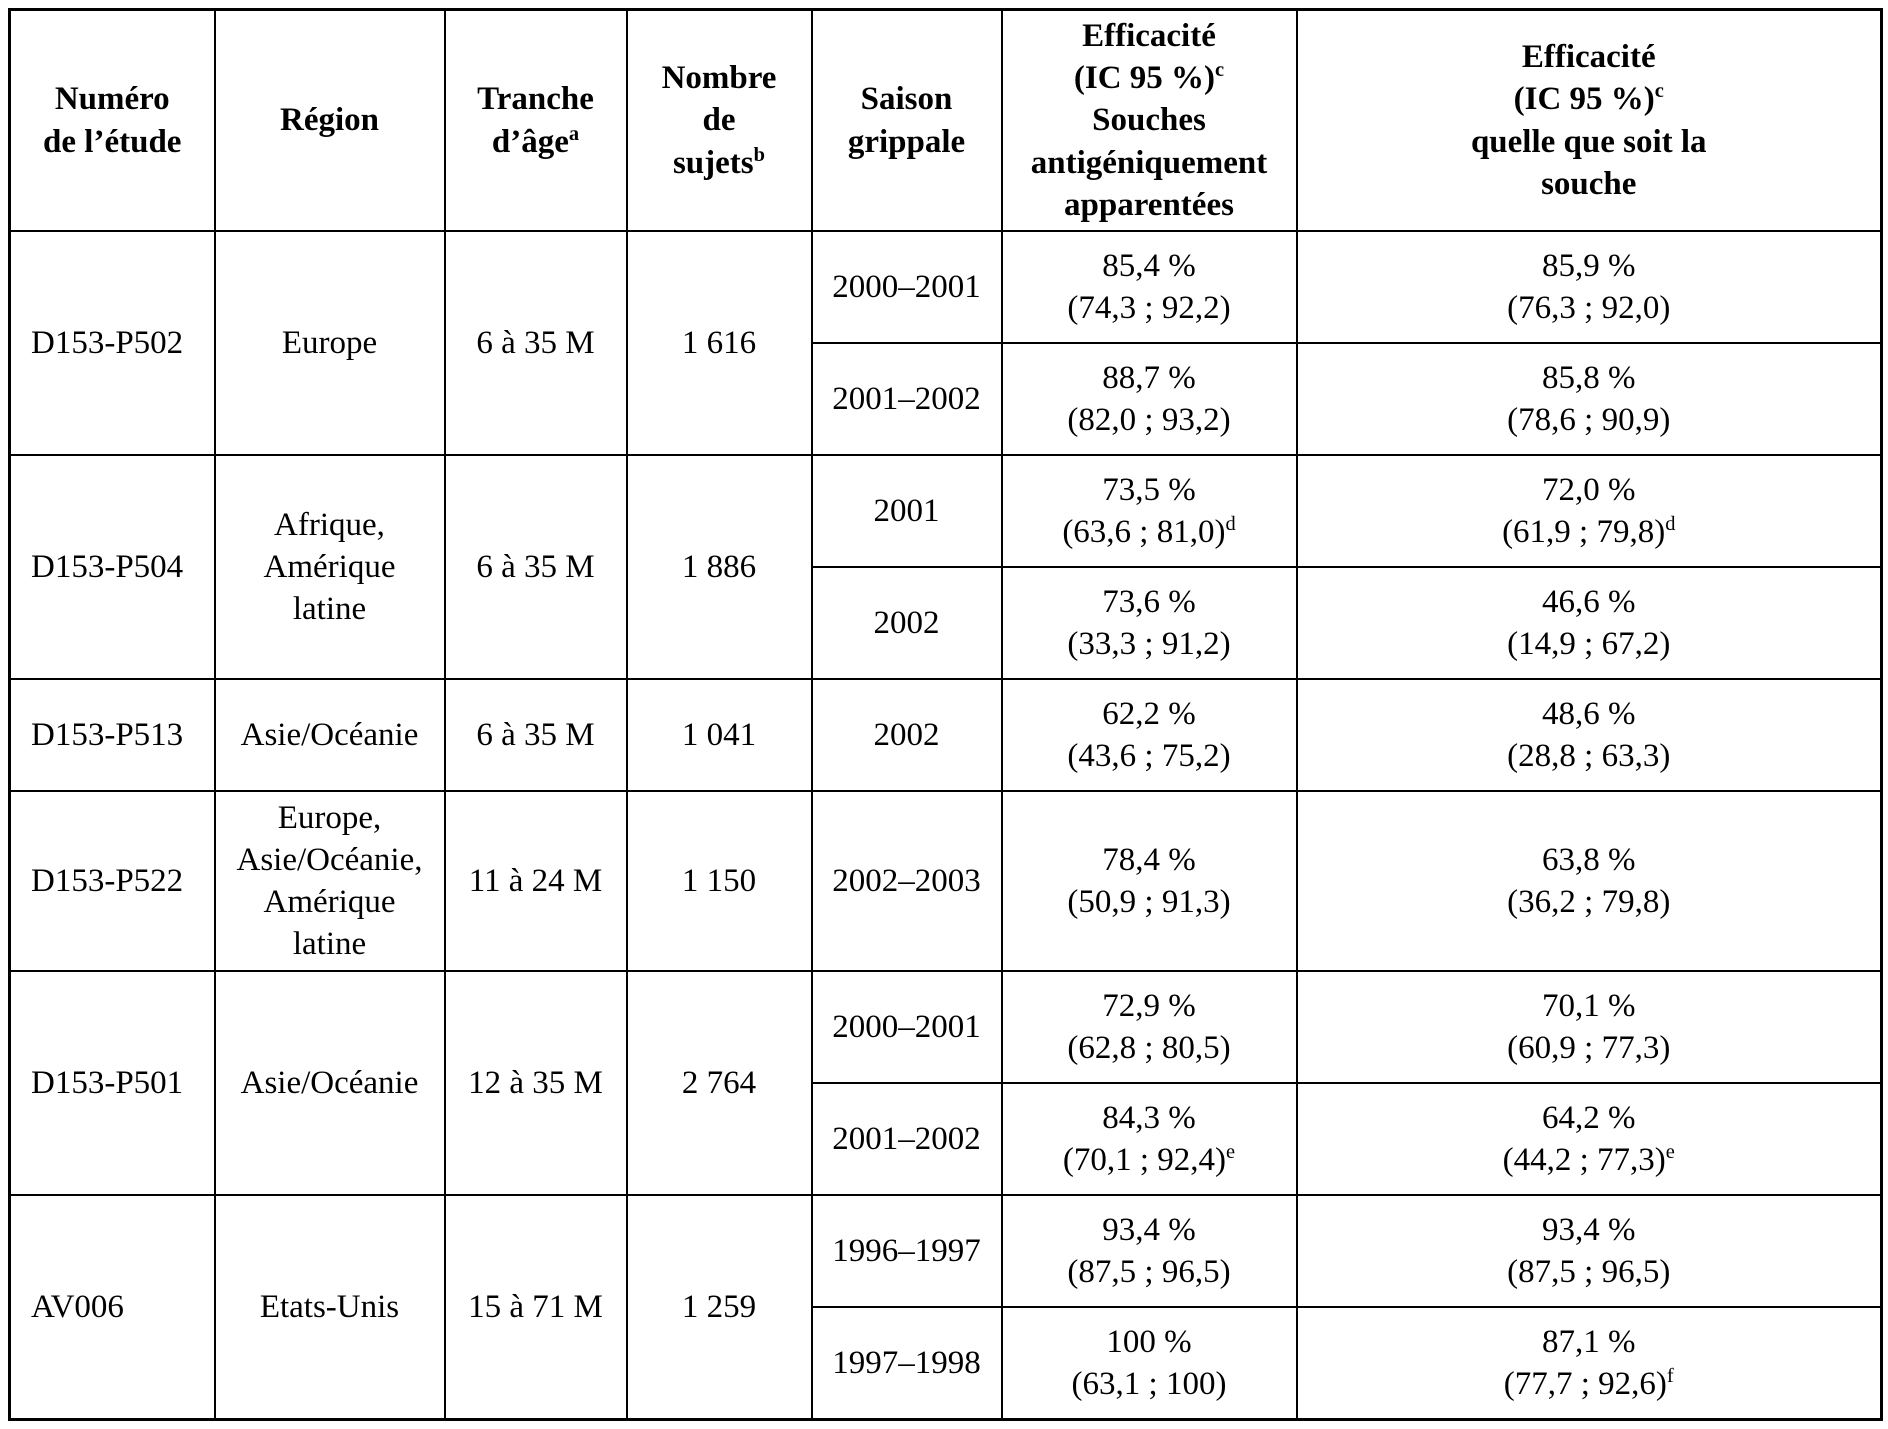 The image size is (1888, 1429). Describe the element at coordinates (1149, 399) in the screenshot. I see `efficacy-matched-cell: 88,7 % (82,0 ; 93,2)` at that location.